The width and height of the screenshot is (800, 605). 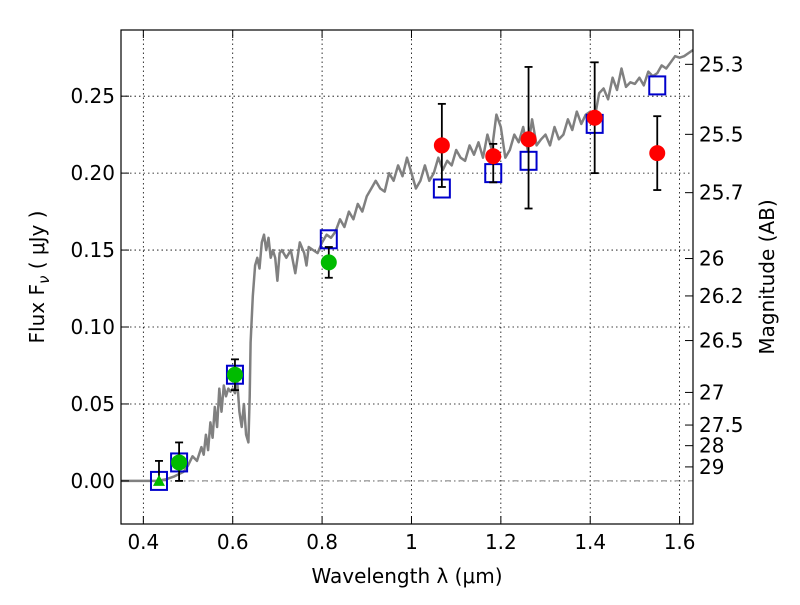 What do you see at coordinates (721, 134) in the screenshot?
I see `y2-tick-label: 25.5` at bounding box center [721, 134].